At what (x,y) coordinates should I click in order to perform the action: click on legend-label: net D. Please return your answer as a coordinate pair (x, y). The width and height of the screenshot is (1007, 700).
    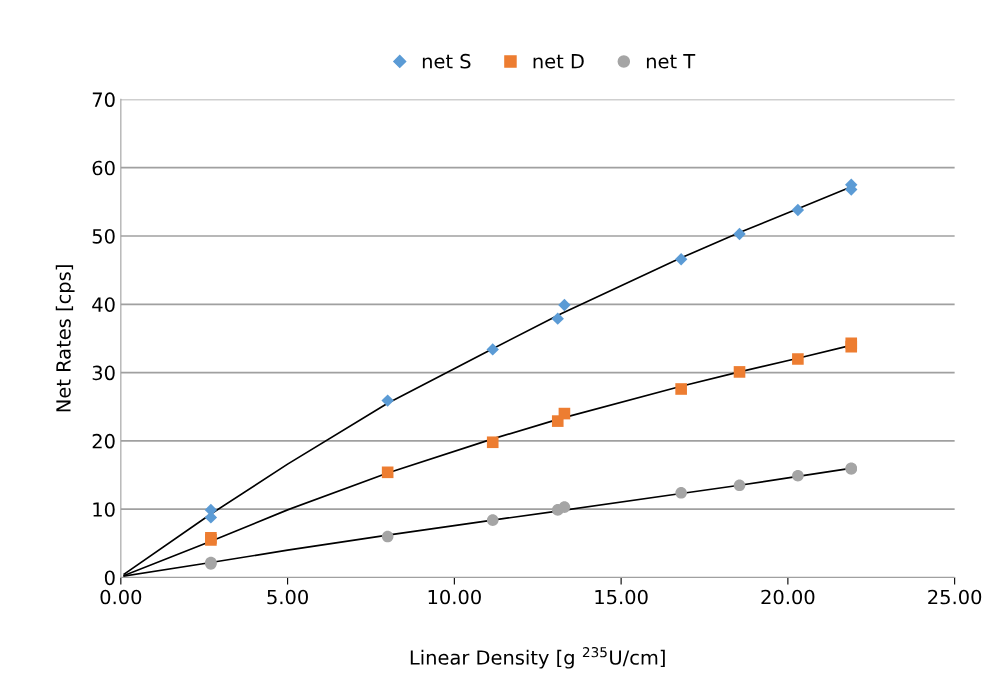
    Looking at the image, I should click on (558, 61).